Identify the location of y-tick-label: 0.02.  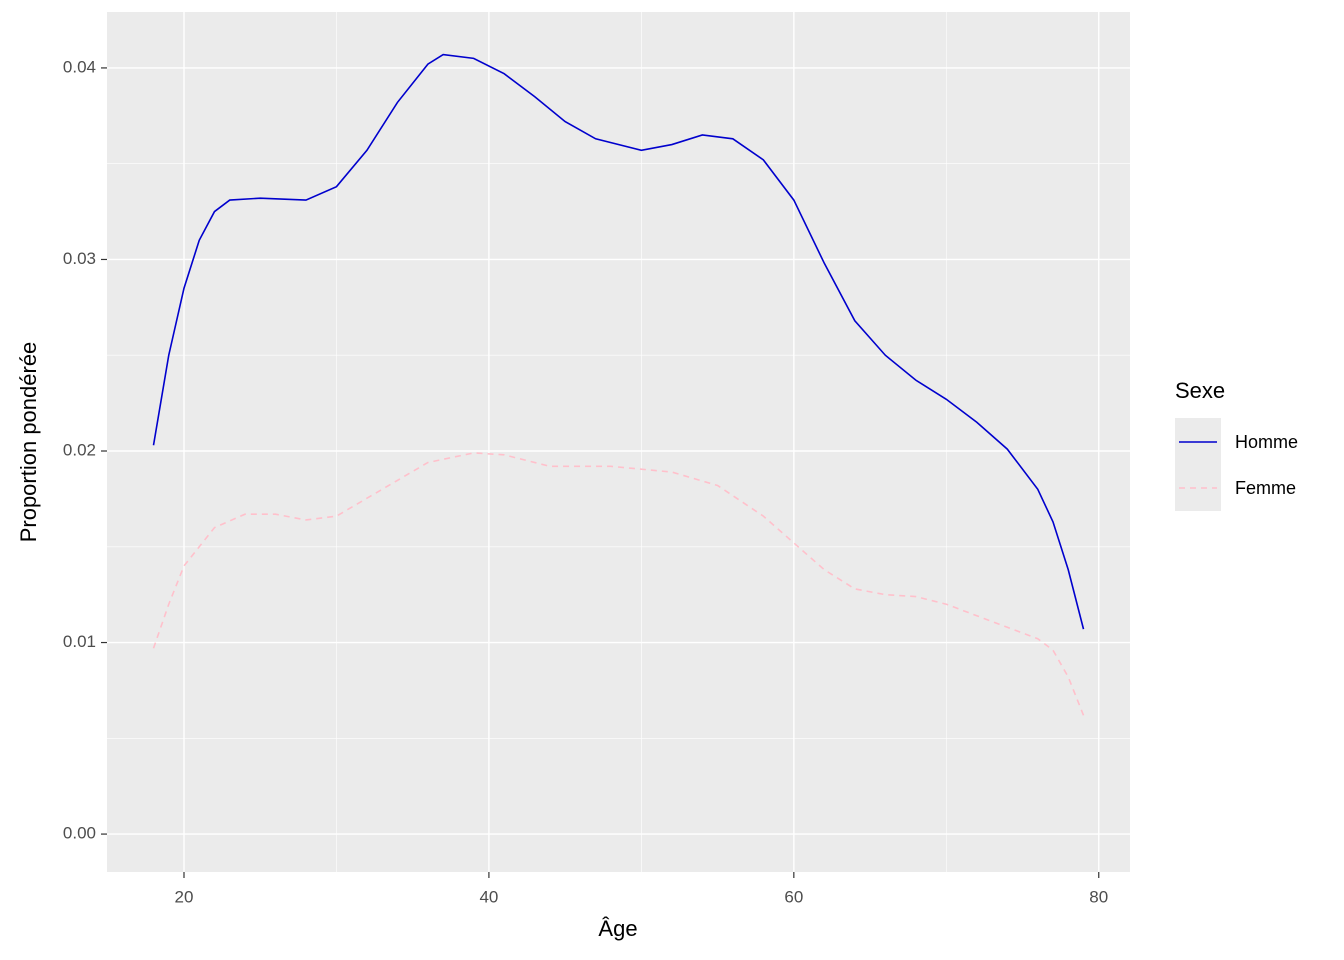
(79, 449).